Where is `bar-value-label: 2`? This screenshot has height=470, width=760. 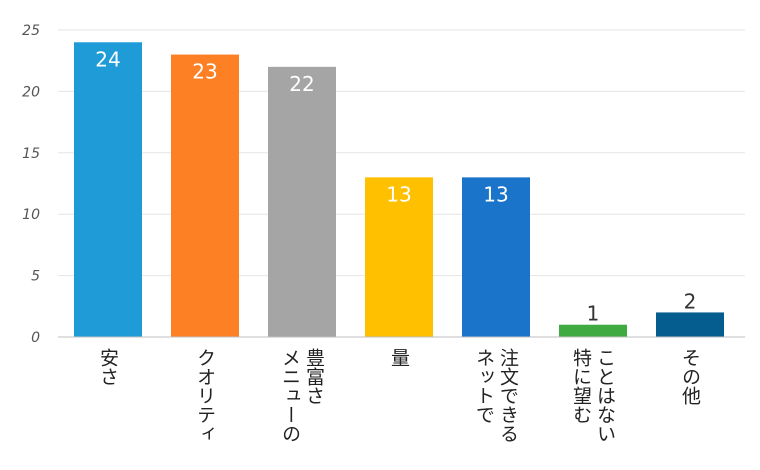
bar-value-label: 2 is located at coordinates (690, 301).